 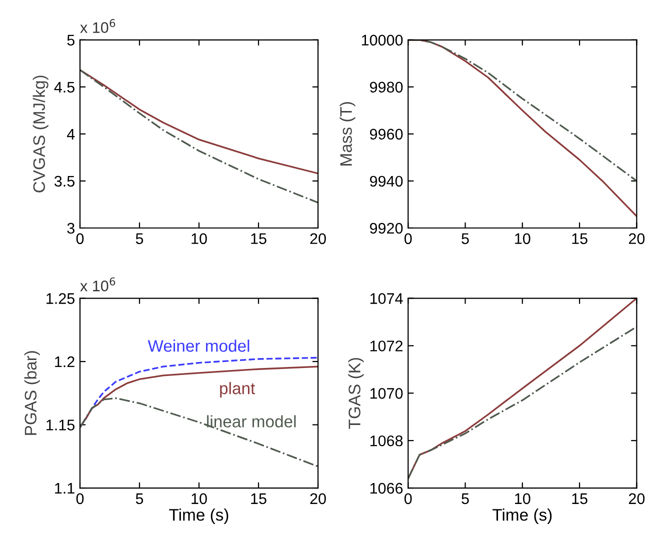 I want to click on y-tick-label: 9960, so click(x=386, y=134).